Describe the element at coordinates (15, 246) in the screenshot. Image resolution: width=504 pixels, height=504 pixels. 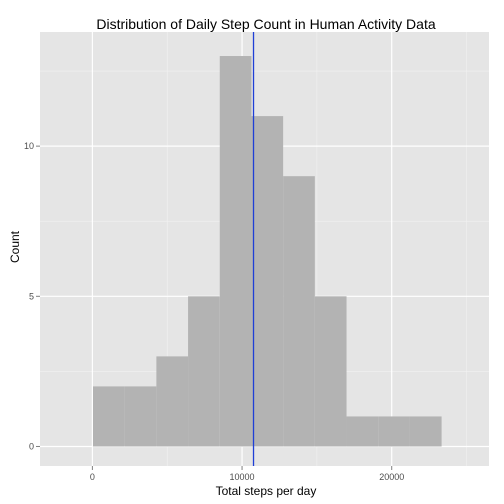
I see `y-axis-title: Count` at that location.